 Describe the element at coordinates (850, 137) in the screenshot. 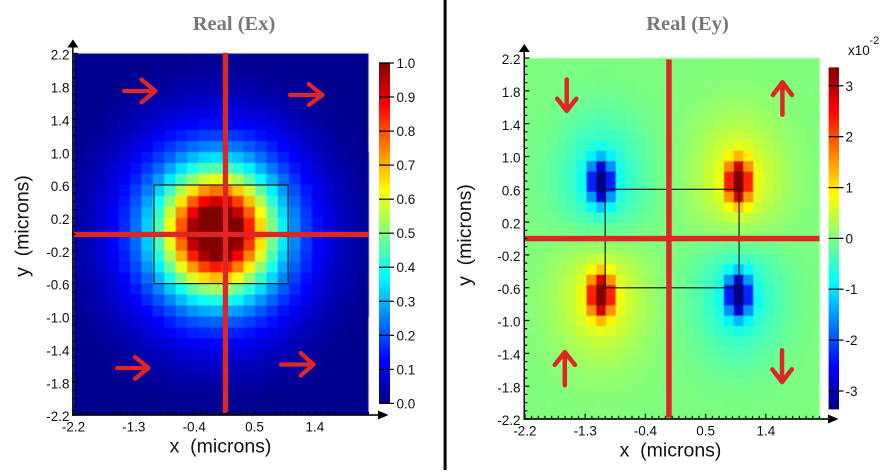

I see `svg-text: 2` at that location.